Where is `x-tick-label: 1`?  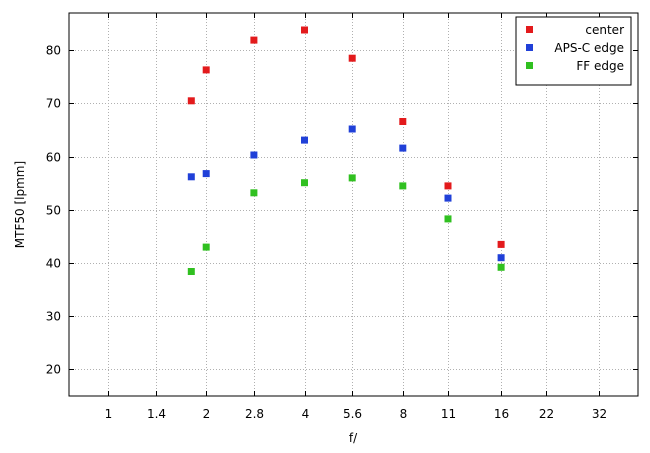 x-tick-label: 1 is located at coordinates (109, 414).